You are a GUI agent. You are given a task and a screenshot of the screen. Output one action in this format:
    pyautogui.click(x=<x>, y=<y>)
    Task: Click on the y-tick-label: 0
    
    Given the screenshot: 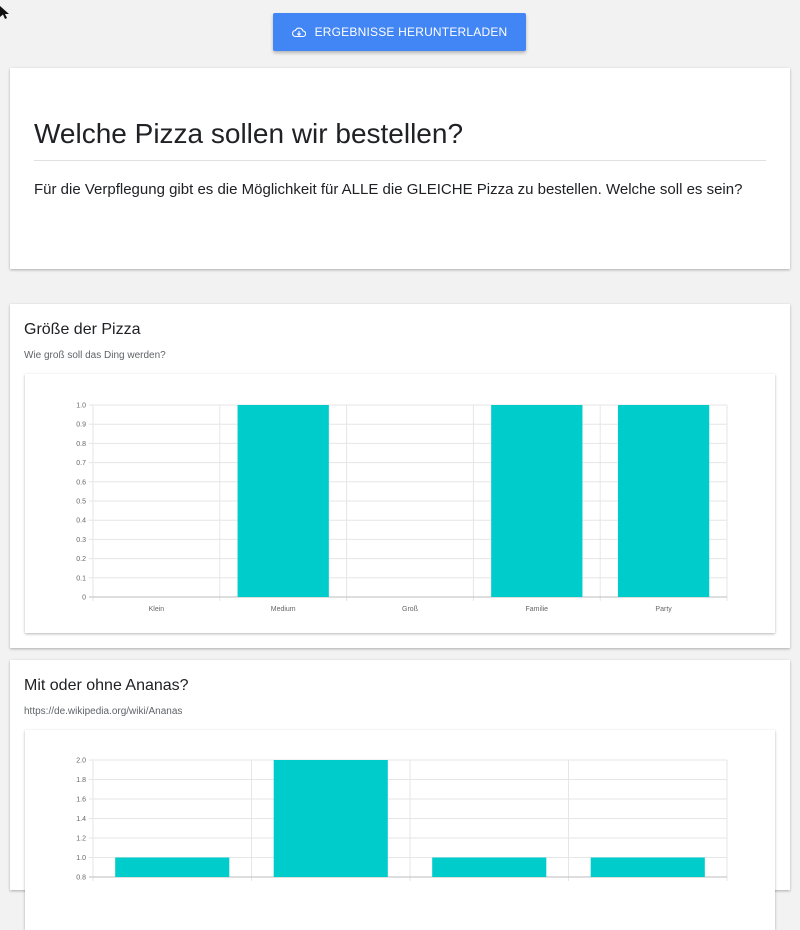 What is the action you would take?
    pyautogui.click(x=84, y=598)
    